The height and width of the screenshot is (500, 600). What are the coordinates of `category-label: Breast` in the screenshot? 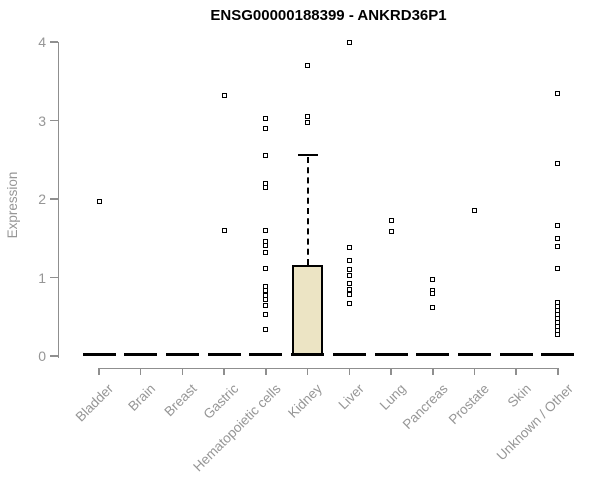 It's located at (181, 400).